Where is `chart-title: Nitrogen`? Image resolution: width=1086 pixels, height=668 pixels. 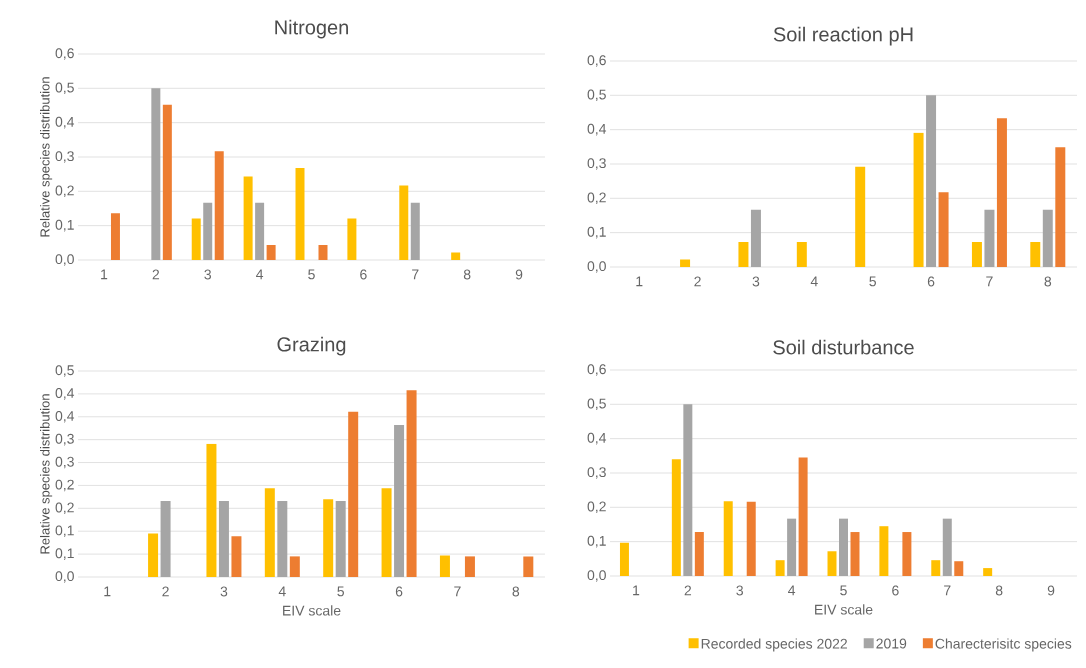
chart-title: Nitrogen is located at coordinates (311, 29).